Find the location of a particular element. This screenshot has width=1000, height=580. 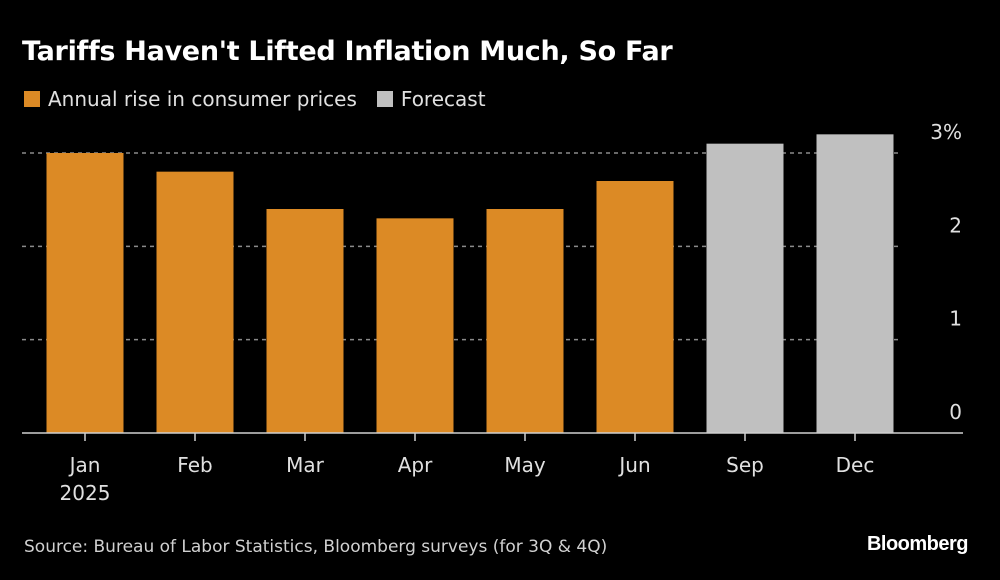

x-tick-label: Jun is located at coordinates (633, 465).